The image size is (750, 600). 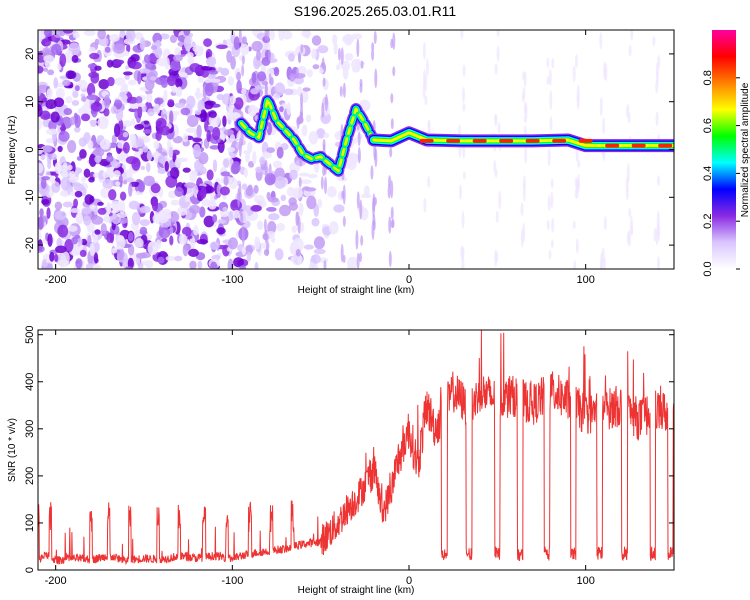 What do you see at coordinates (356, 290) in the screenshot?
I see `spectrogram-xlabel: Height of straight line (km)` at bounding box center [356, 290].